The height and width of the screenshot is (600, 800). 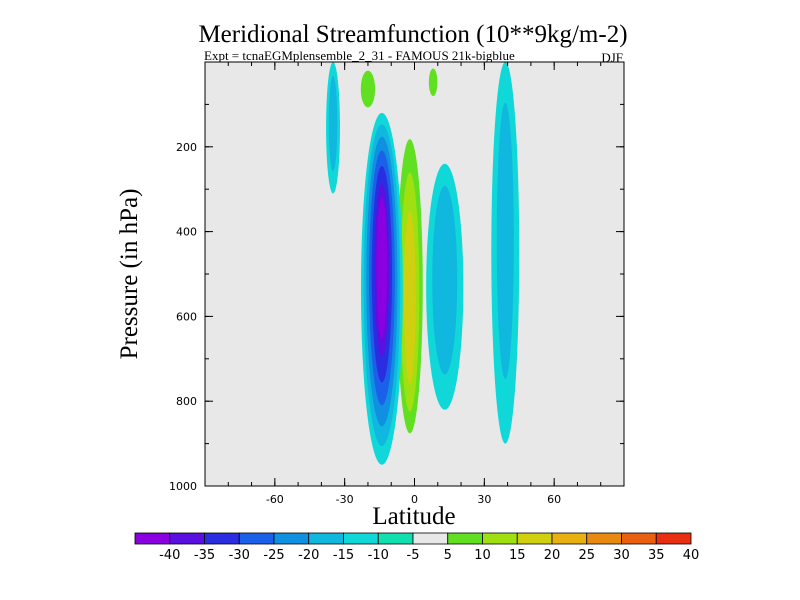 What do you see at coordinates (273, 555) in the screenshot?
I see `colorbar-label: -25` at bounding box center [273, 555].